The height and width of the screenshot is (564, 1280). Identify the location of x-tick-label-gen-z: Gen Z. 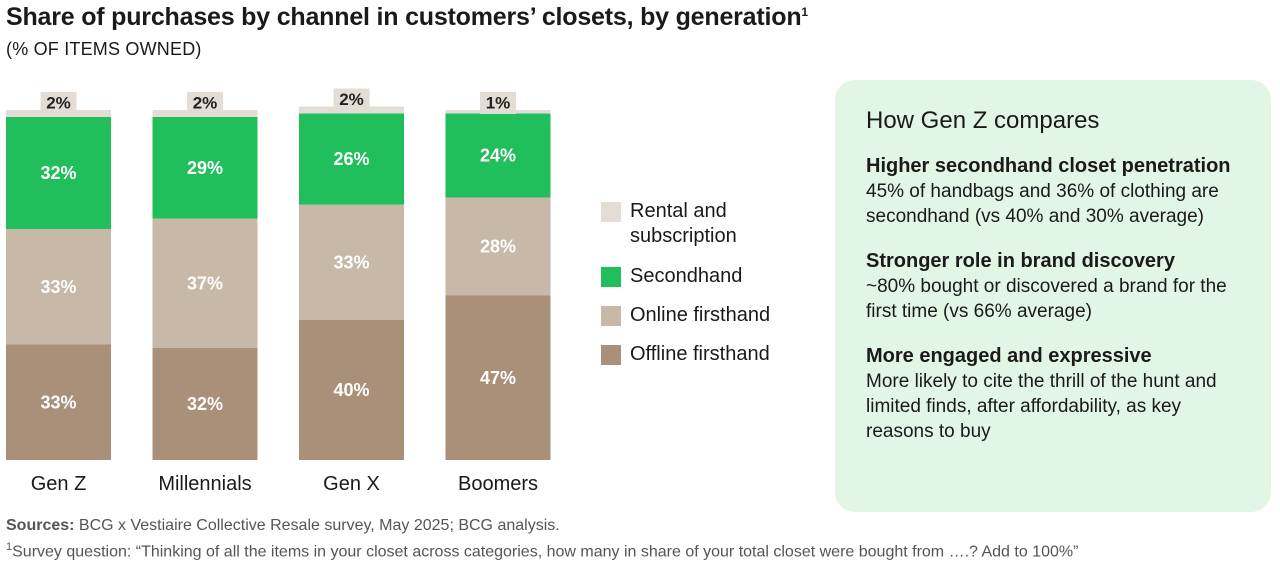
(59, 484).